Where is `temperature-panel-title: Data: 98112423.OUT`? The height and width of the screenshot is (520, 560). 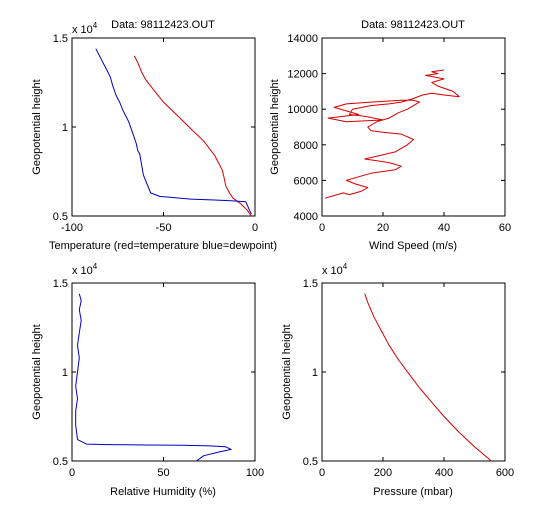 temperature-panel-title: Data: 98112423.OUT is located at coordinates (163, 25).